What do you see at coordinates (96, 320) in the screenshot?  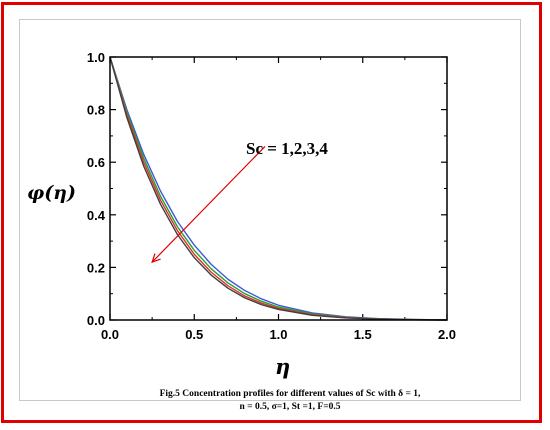 I see `y-tick-label: 0.0` at bounding box center [96, 320].